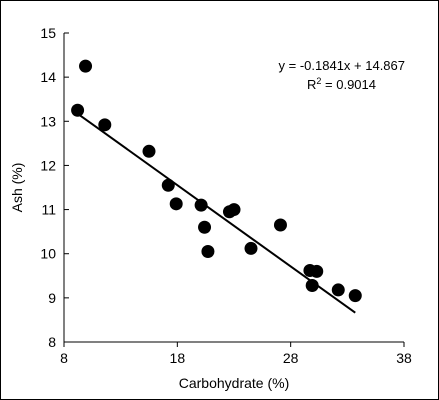 Image resolution: width=439 pixels, height=400 pixels. What do you see at coordinates (311, 84) in the screenshot?
I see `r-squared-symbol: R` at bounding box center [311, 84].